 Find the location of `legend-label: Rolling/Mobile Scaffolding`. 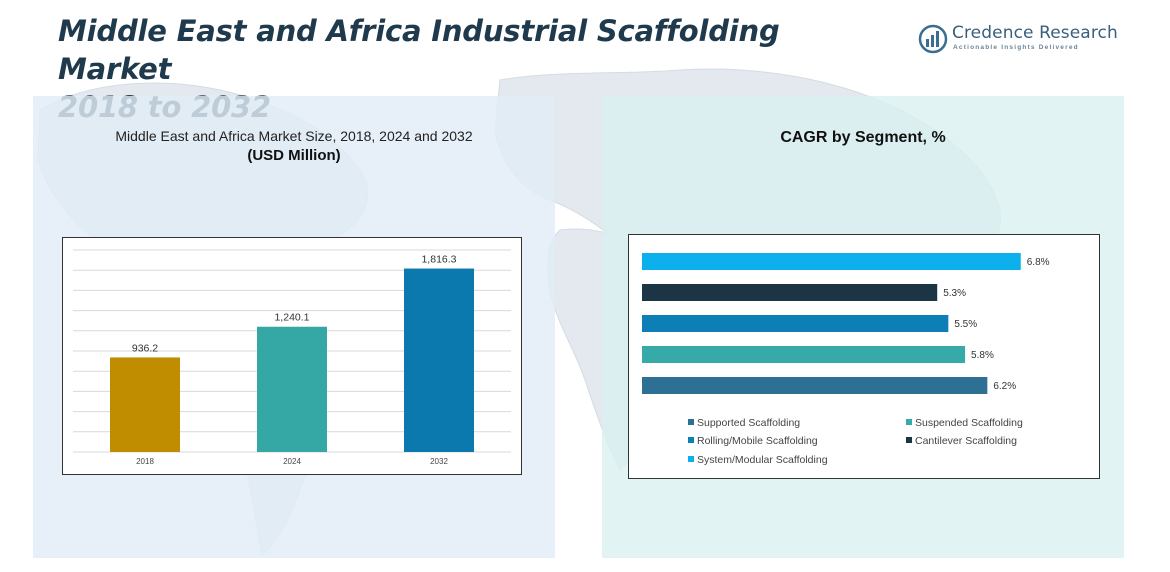

legend-label: Rolling/Mobile Scaffolding is located at coordinates (757, 441).